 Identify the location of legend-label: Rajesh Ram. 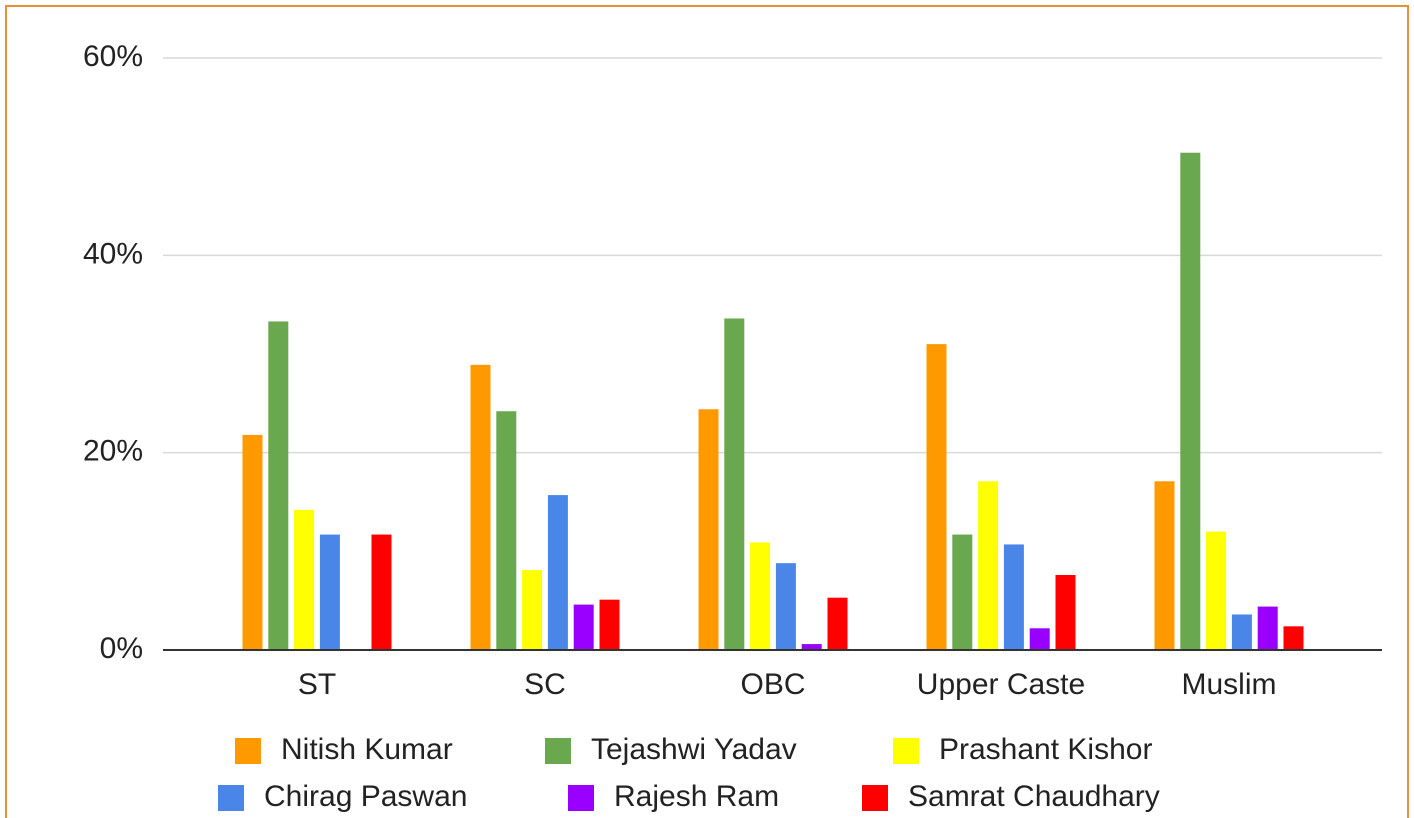
(696, 796).